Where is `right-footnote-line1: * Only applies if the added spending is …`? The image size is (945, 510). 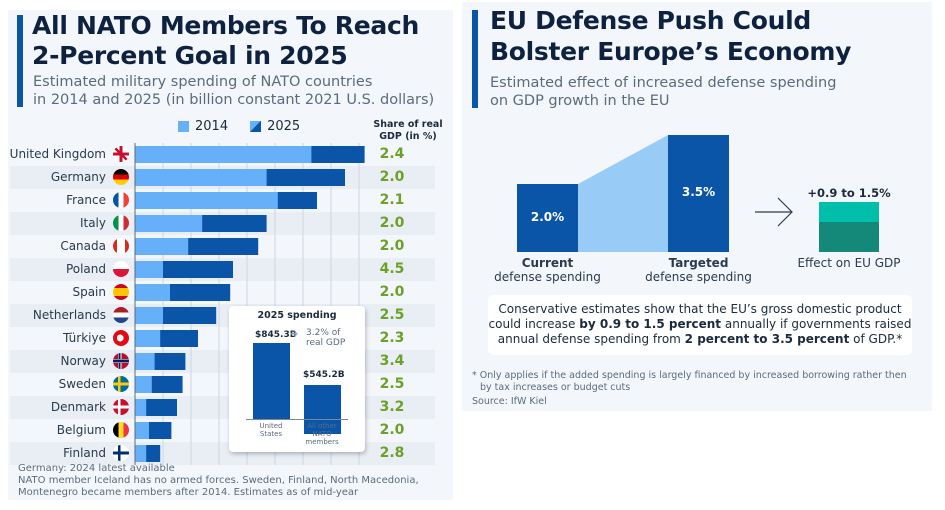
right-footnote-line1: * Only applies if the added spending is … is located at coordinates (689, 375).